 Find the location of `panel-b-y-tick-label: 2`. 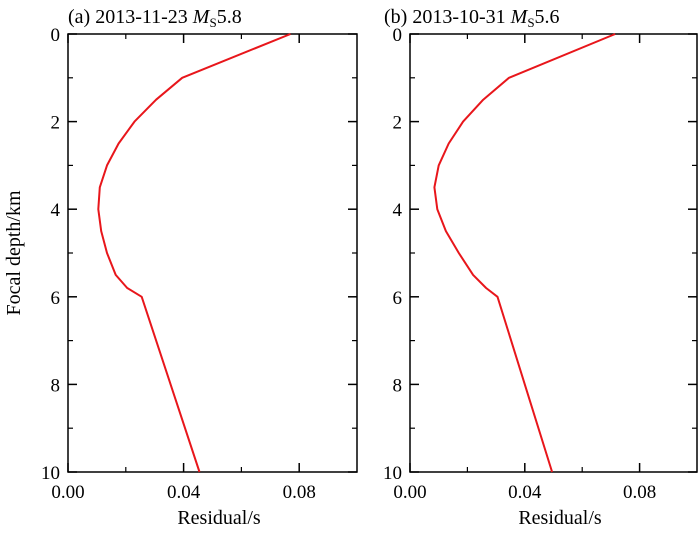

panel-b-y-tick-label: 2 is located at coordinates (398, 123).